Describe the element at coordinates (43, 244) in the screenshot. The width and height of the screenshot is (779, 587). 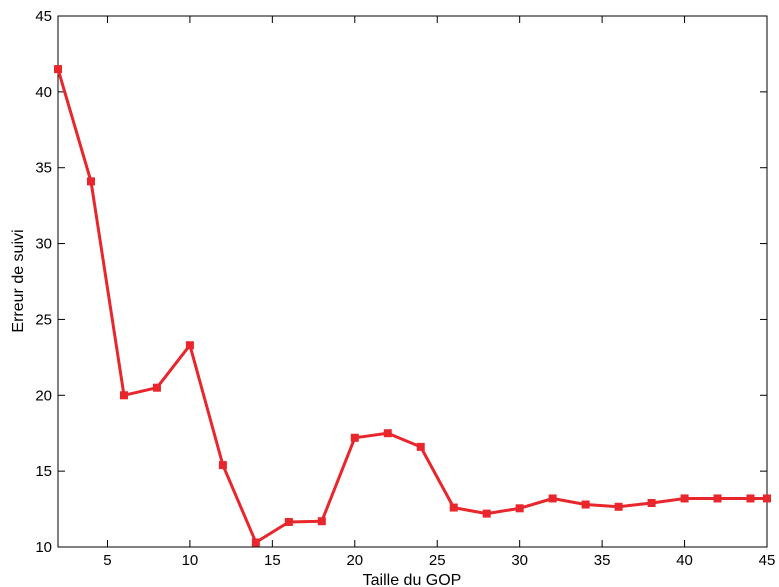
I see `y-tick-label: 30` at that location.